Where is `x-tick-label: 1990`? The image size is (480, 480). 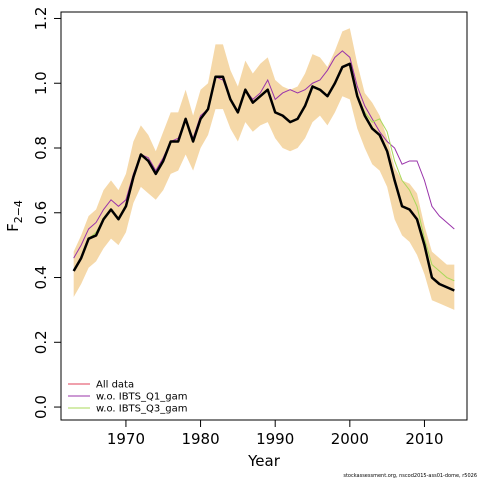
x-tick-label: 1990 is located at coordinates (275, 439).